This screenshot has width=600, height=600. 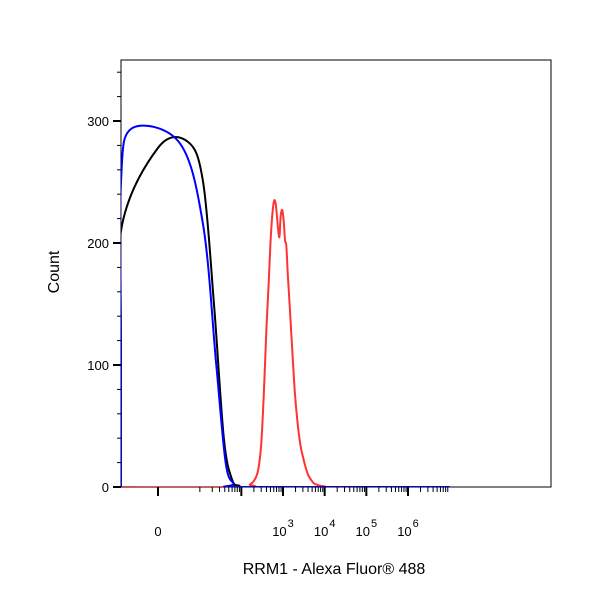 I want to click on x-axis-title: RRM1 - Alexa Fluor® 488, so click(x=334, y=569).